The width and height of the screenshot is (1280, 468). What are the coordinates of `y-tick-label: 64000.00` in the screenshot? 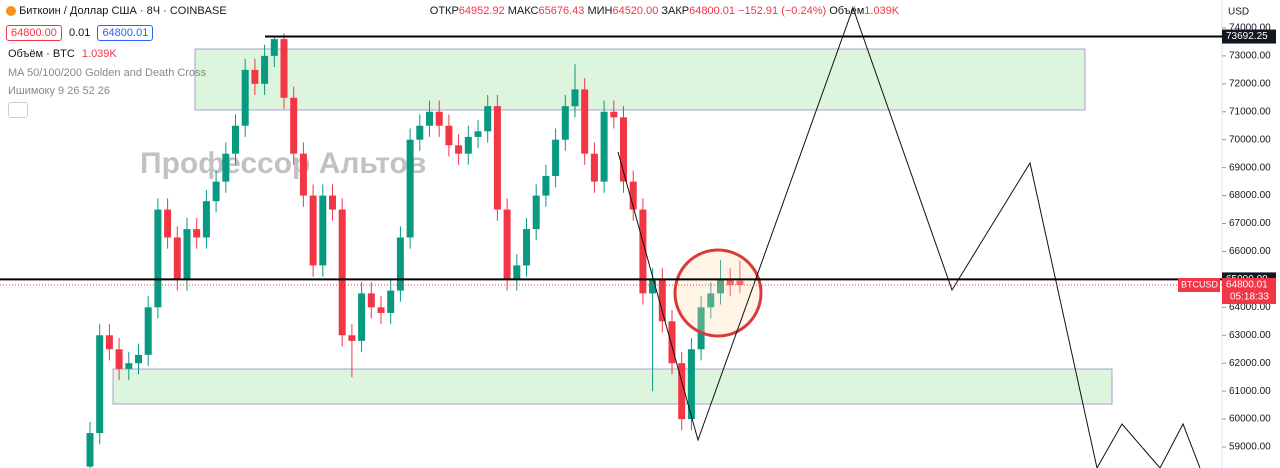 It's located at (1250, 307).